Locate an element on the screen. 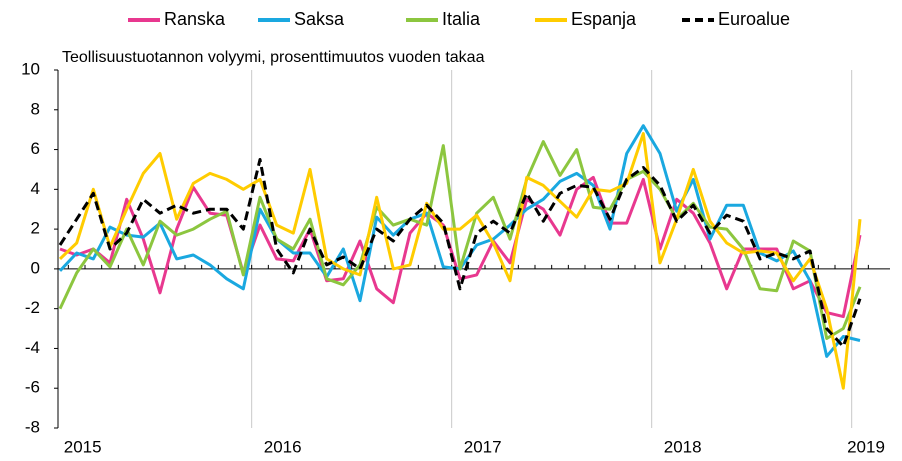 The width and height of the screenshot is (902, 461). legend-label: Italia is located at coordinates (461, 19).